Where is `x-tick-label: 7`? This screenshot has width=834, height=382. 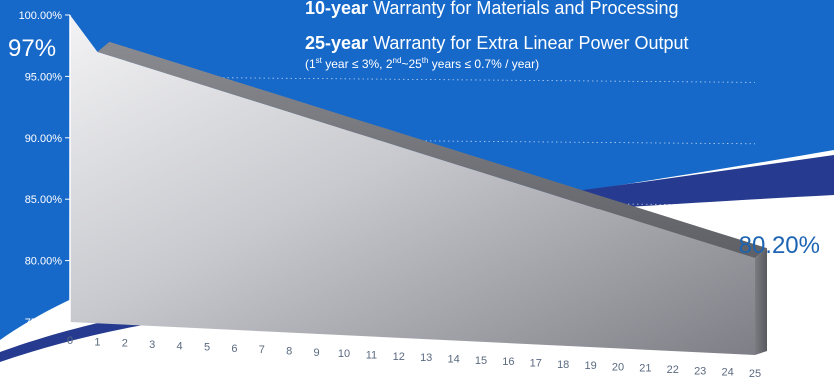 x-tick-label: 7 is located at coordinates (262, 350).